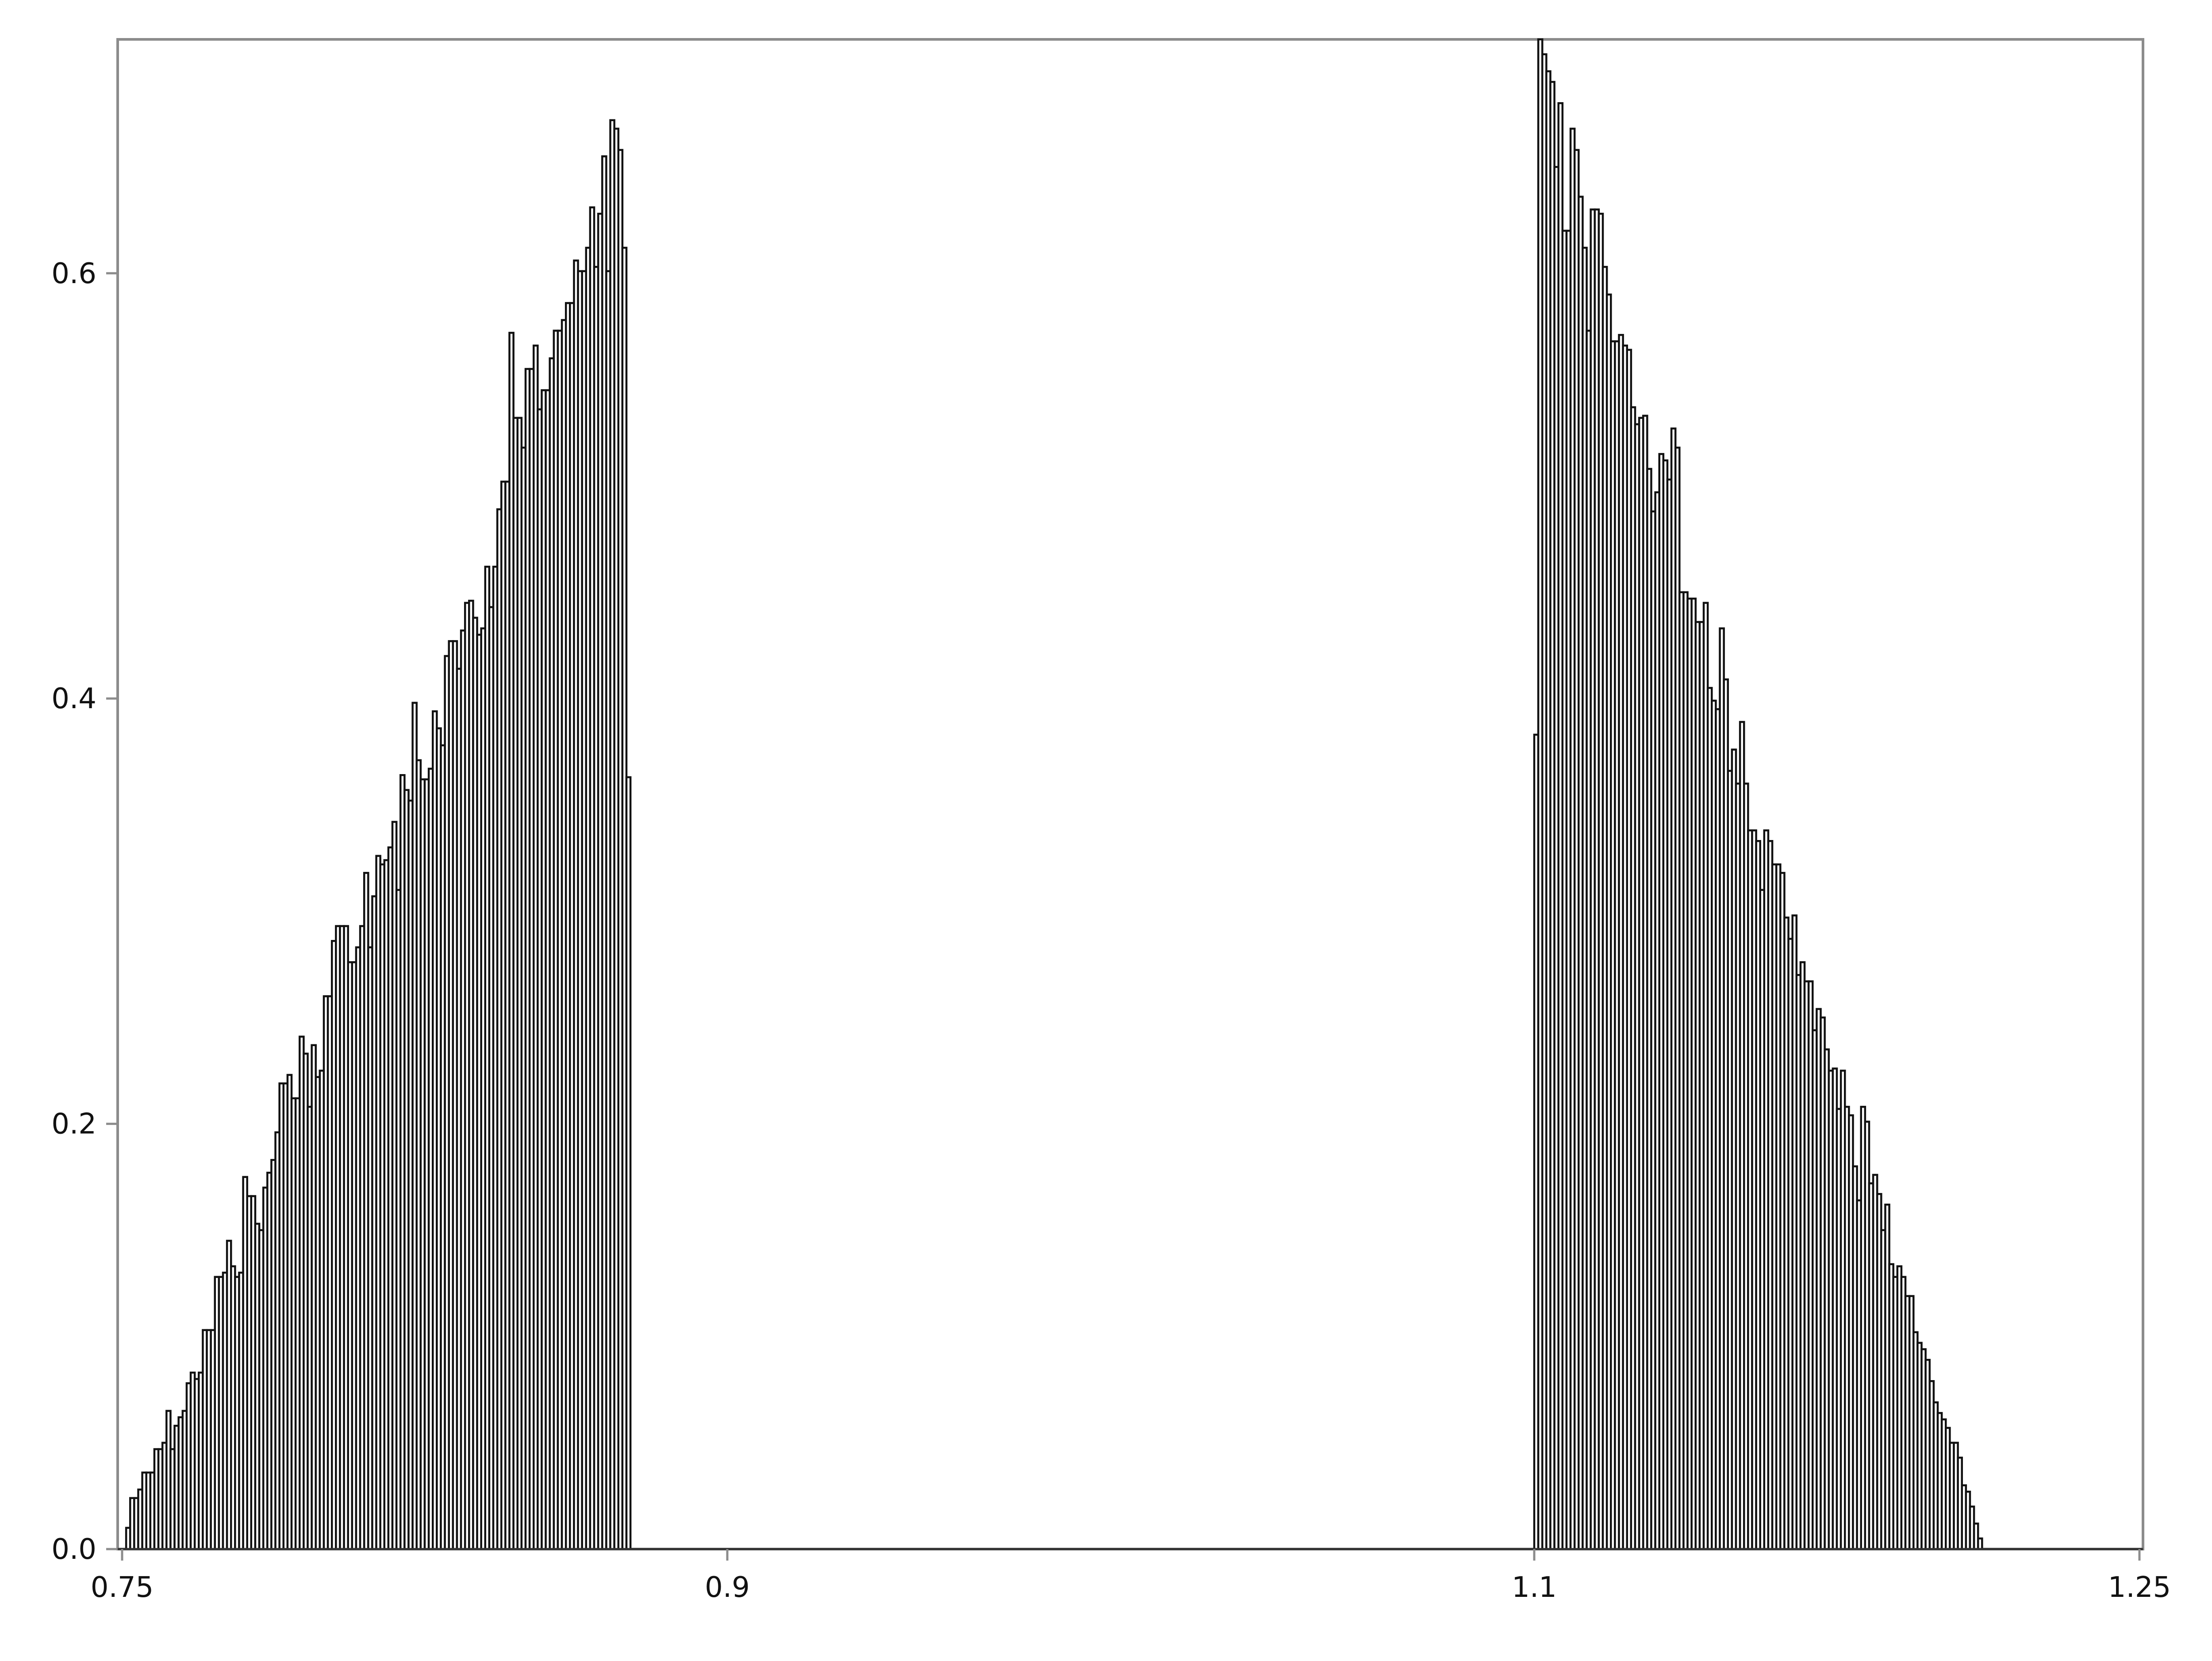 The width and height of the screenshot is (2212, 1661). Describe the element at coordinates (123, 1587) in the screenshot. I see `x-tick-label: 0.75` at that location.